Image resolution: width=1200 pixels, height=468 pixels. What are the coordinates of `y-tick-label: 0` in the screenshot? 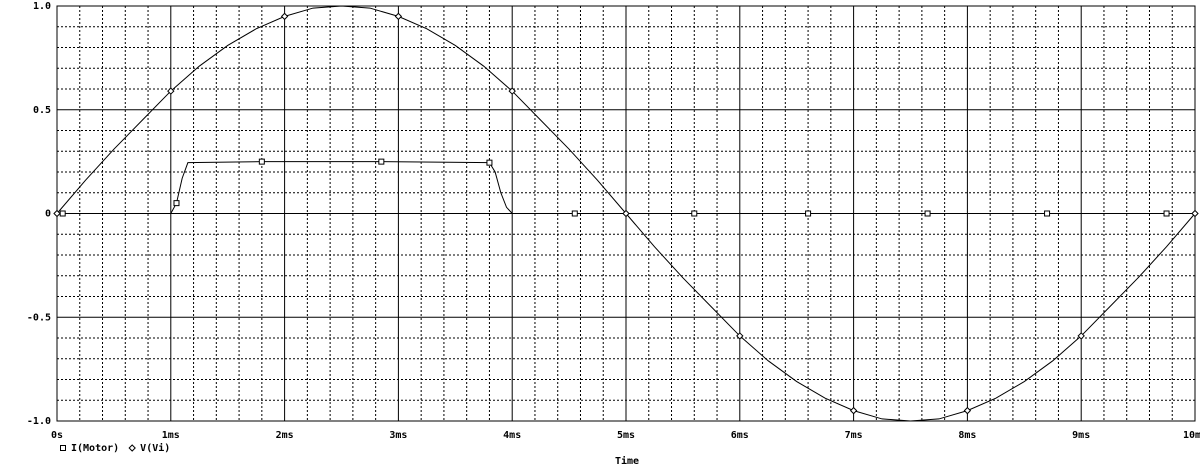 It's located at (48, 214).